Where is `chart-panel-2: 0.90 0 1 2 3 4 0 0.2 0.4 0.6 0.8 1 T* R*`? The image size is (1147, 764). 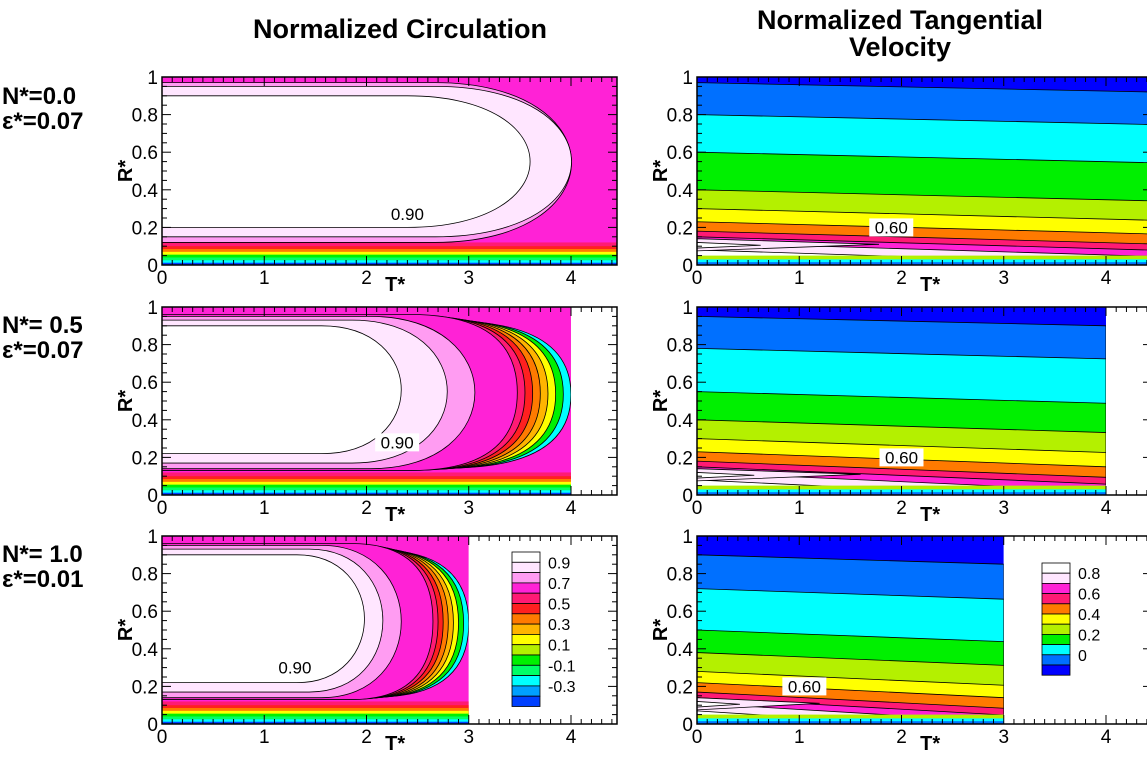 chart-panel-2: 0.90 0 1 2 3 4 0 0.2 0.4 0.6 0.8 1 T* R* is located at coordinates (366, 412).